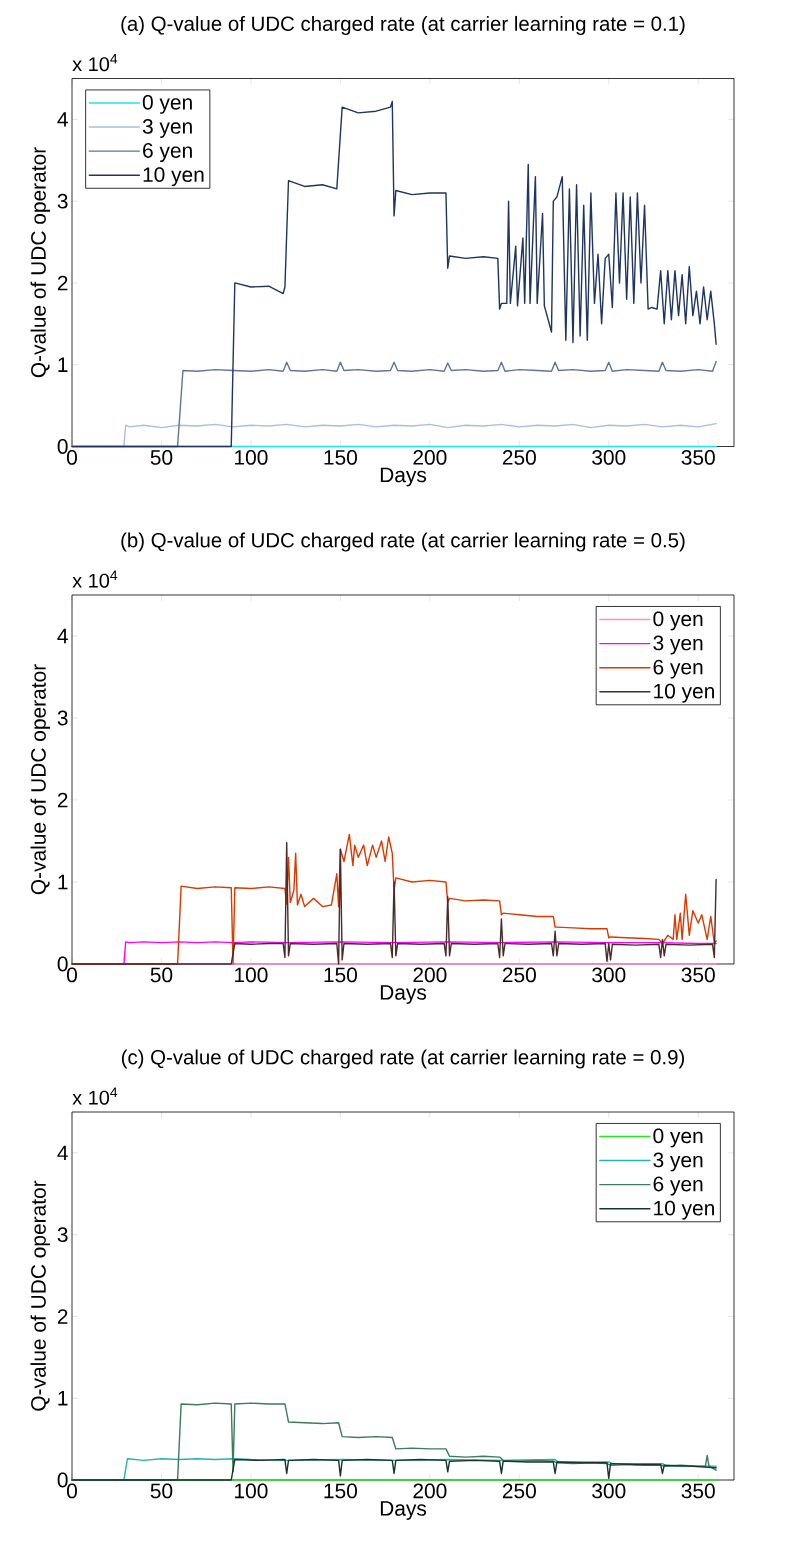  What do you see at coordinates (403, 25) in the screenshot?
I see `chart-title: (a) Q-value of UDC charged rate (at carrier learning rate = 0.1)` at bounding box center [403, 25].